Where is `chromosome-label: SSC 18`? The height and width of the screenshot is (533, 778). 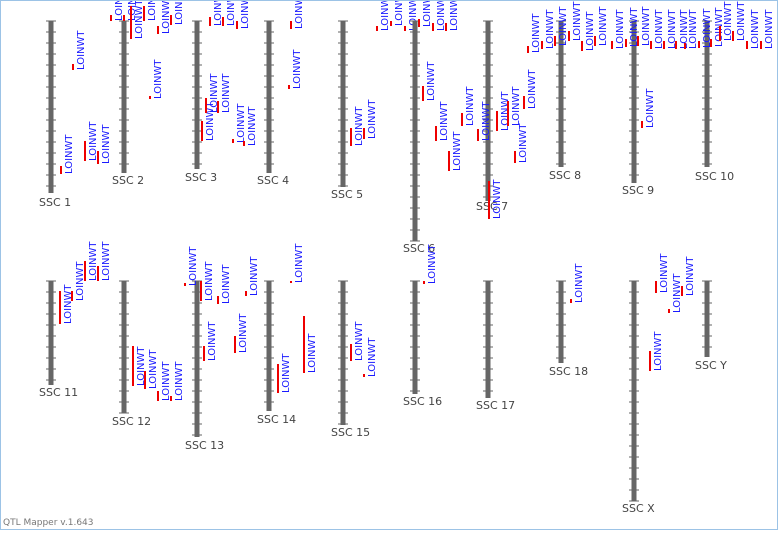 chromosome-label: SSC 18 is located at coordinates (568, 371).